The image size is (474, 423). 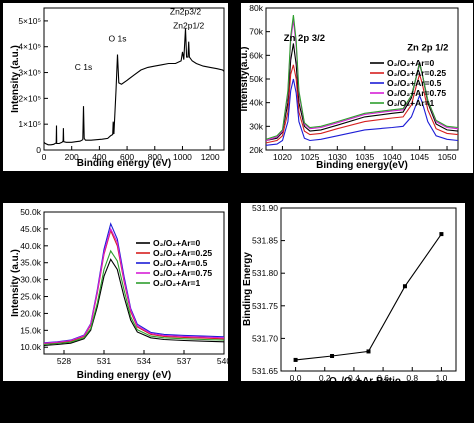 What do you see at coordinates (256, 32) in the screenshot?
I see `y-tick-label: 70k` at bounding box center [256, 32].